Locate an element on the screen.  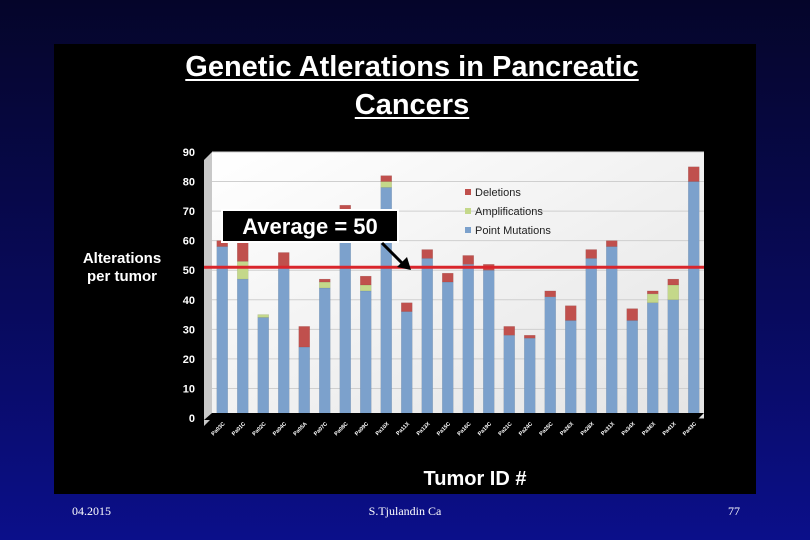
x-tick-label: Pa16C is located at coordinates (465, 429).